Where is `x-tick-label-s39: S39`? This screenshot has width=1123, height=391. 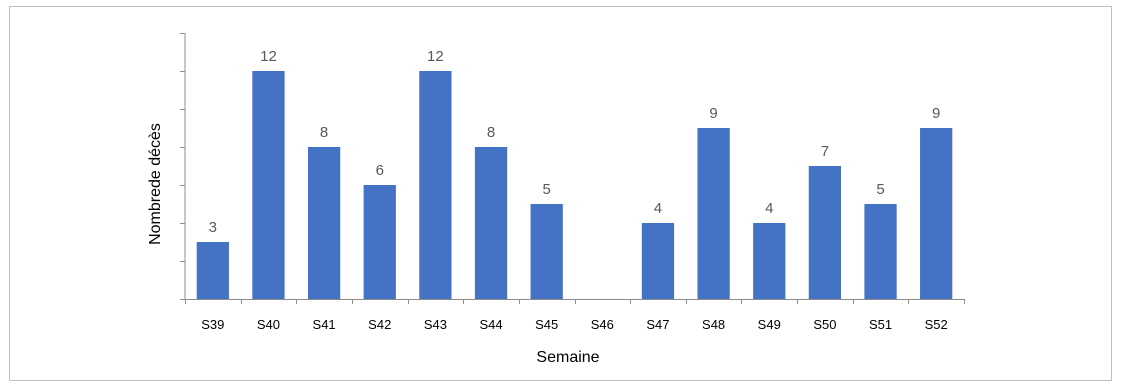
x-tick-label-s39: S39 is located at coordinates (212, 324).